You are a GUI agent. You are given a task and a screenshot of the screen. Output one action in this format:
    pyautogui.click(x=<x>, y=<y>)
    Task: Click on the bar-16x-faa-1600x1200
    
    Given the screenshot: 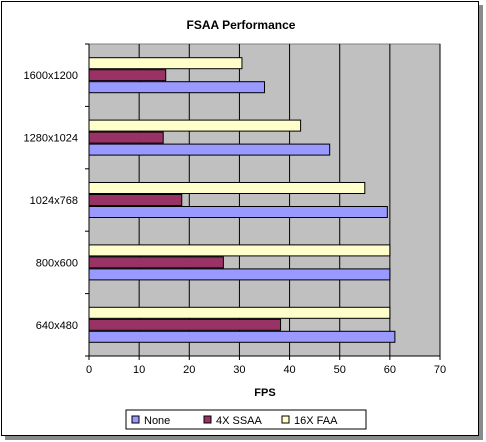 What is the action you would take?
    pyautogui.click(x=165, y=63)
    